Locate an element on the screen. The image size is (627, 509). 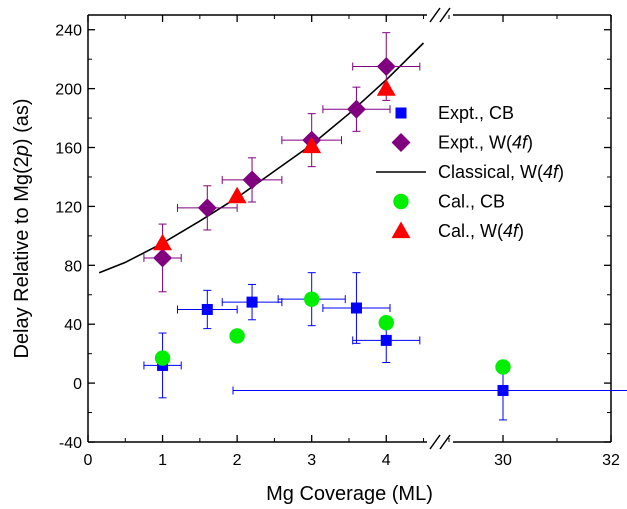
y-tick-label: 240 is located at coordinates (68, 31).